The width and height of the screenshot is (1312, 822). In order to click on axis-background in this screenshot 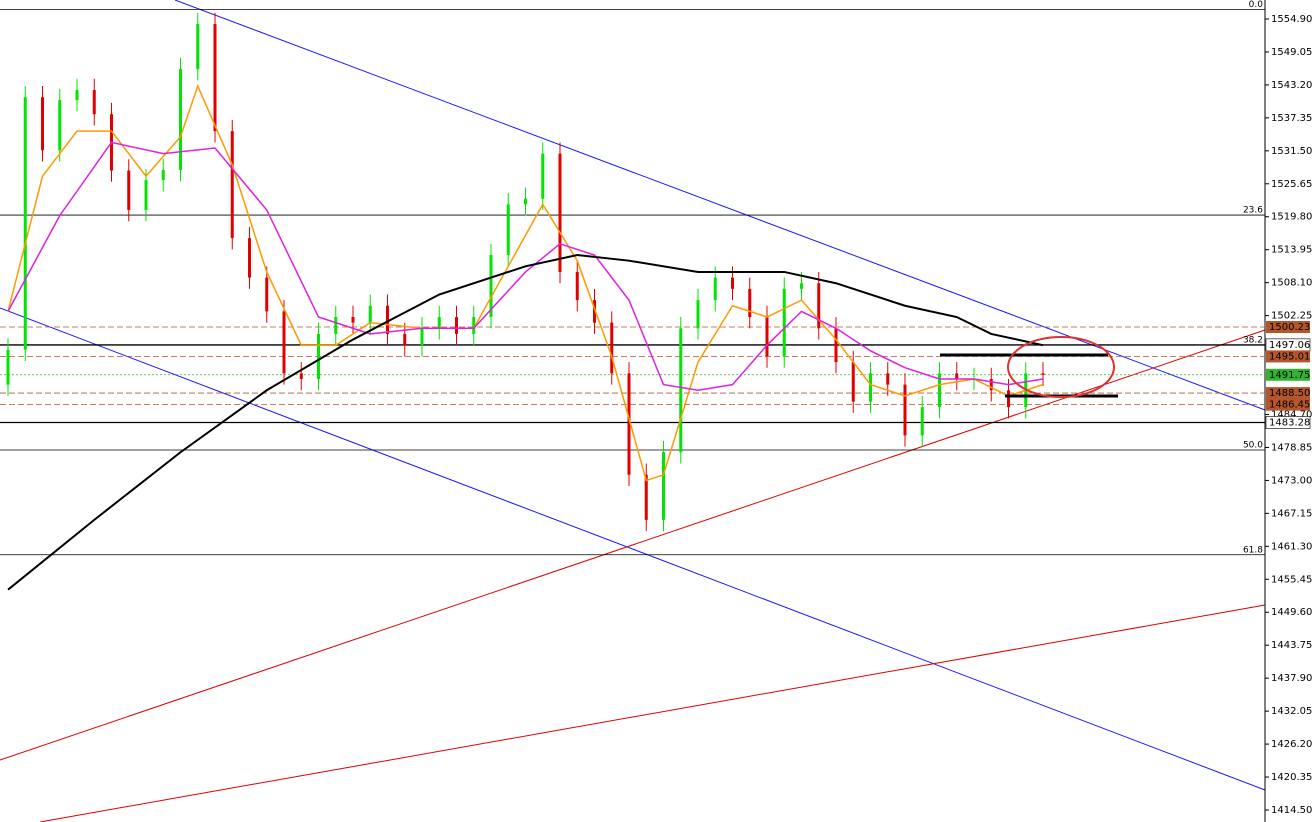, I will do `click(1289, 411)`.